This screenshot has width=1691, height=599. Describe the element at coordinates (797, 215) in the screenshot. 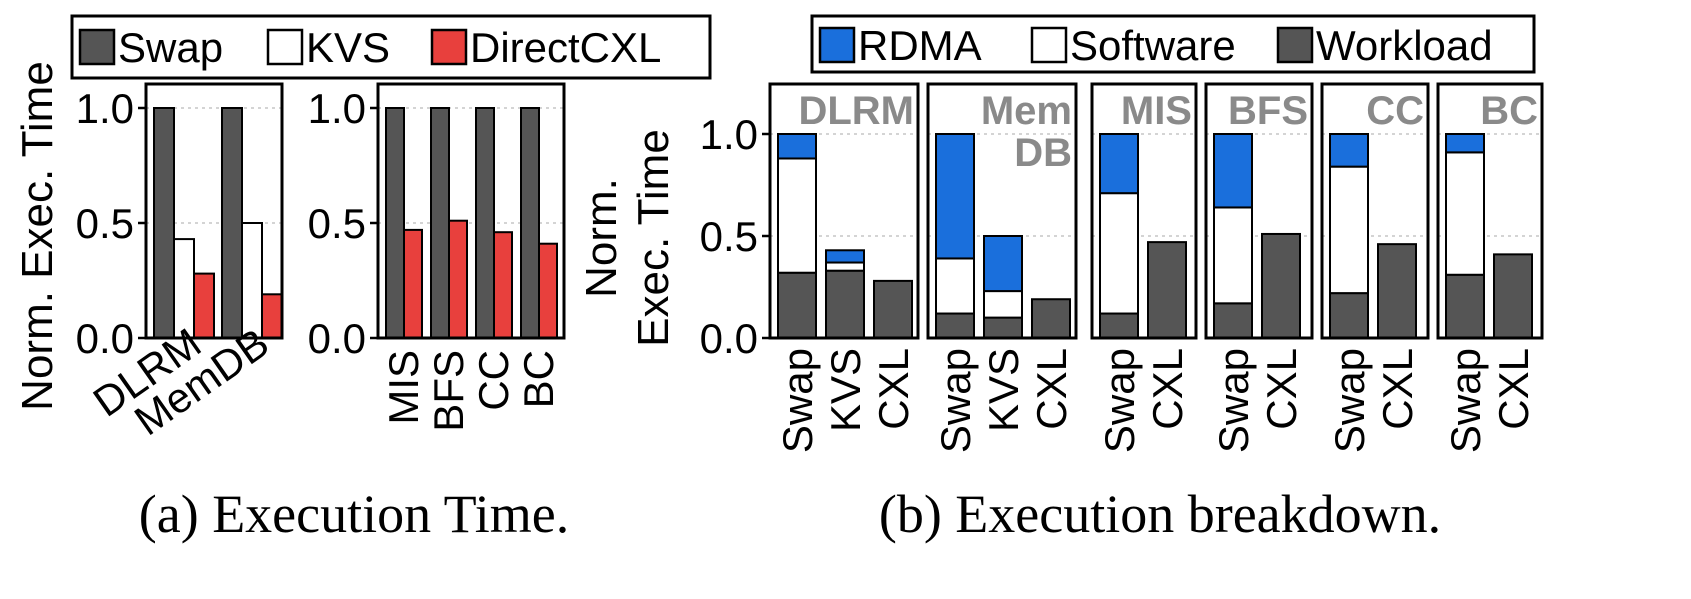

I see `bar-segment-software-dlrm-swap` at that location.